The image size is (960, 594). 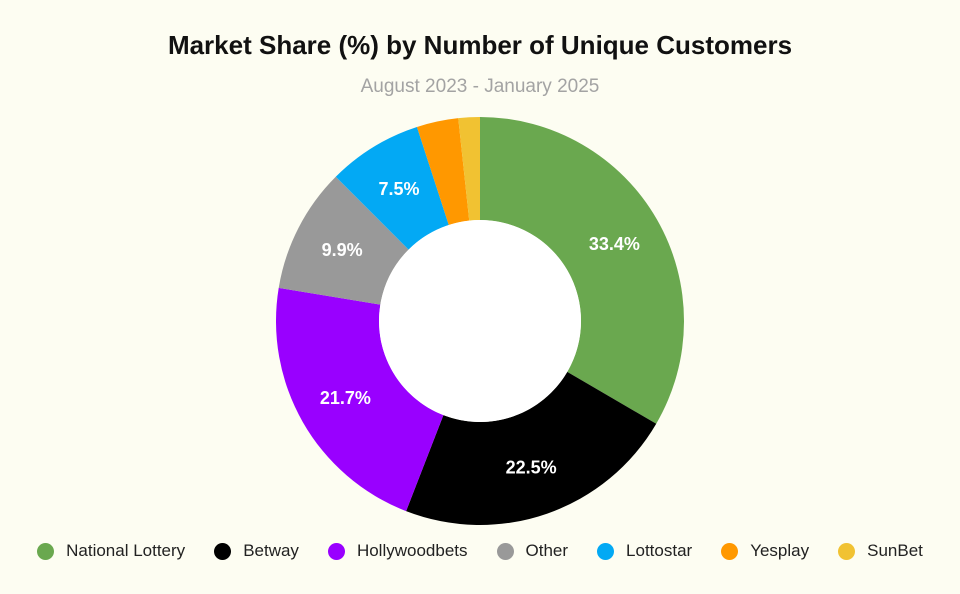 I want to click on slice-sunbet, so click(x=469, y=169).